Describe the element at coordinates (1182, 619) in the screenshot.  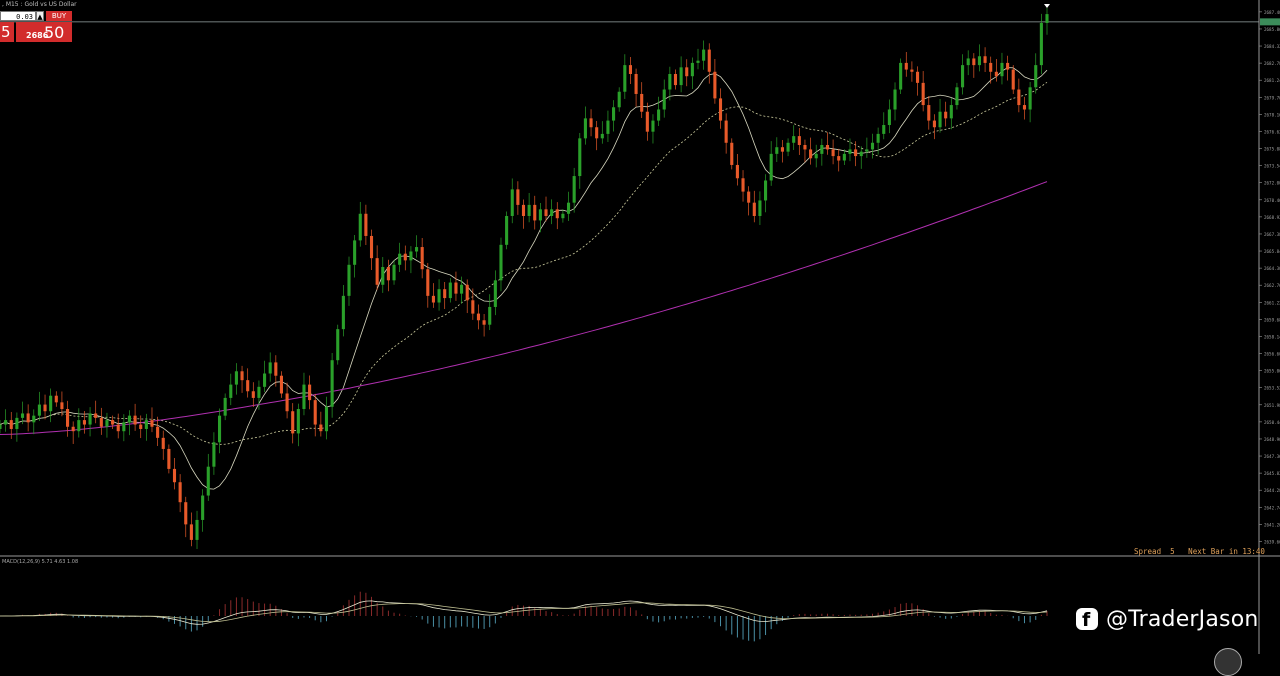
I see `watermark-handle: @TraderJason` at that location.